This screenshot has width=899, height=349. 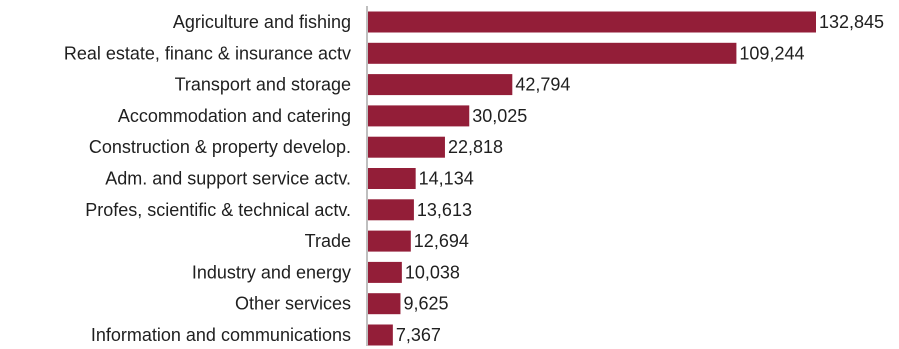 I want to click on value-label-6: 13,613, so click(x=444, y=210).